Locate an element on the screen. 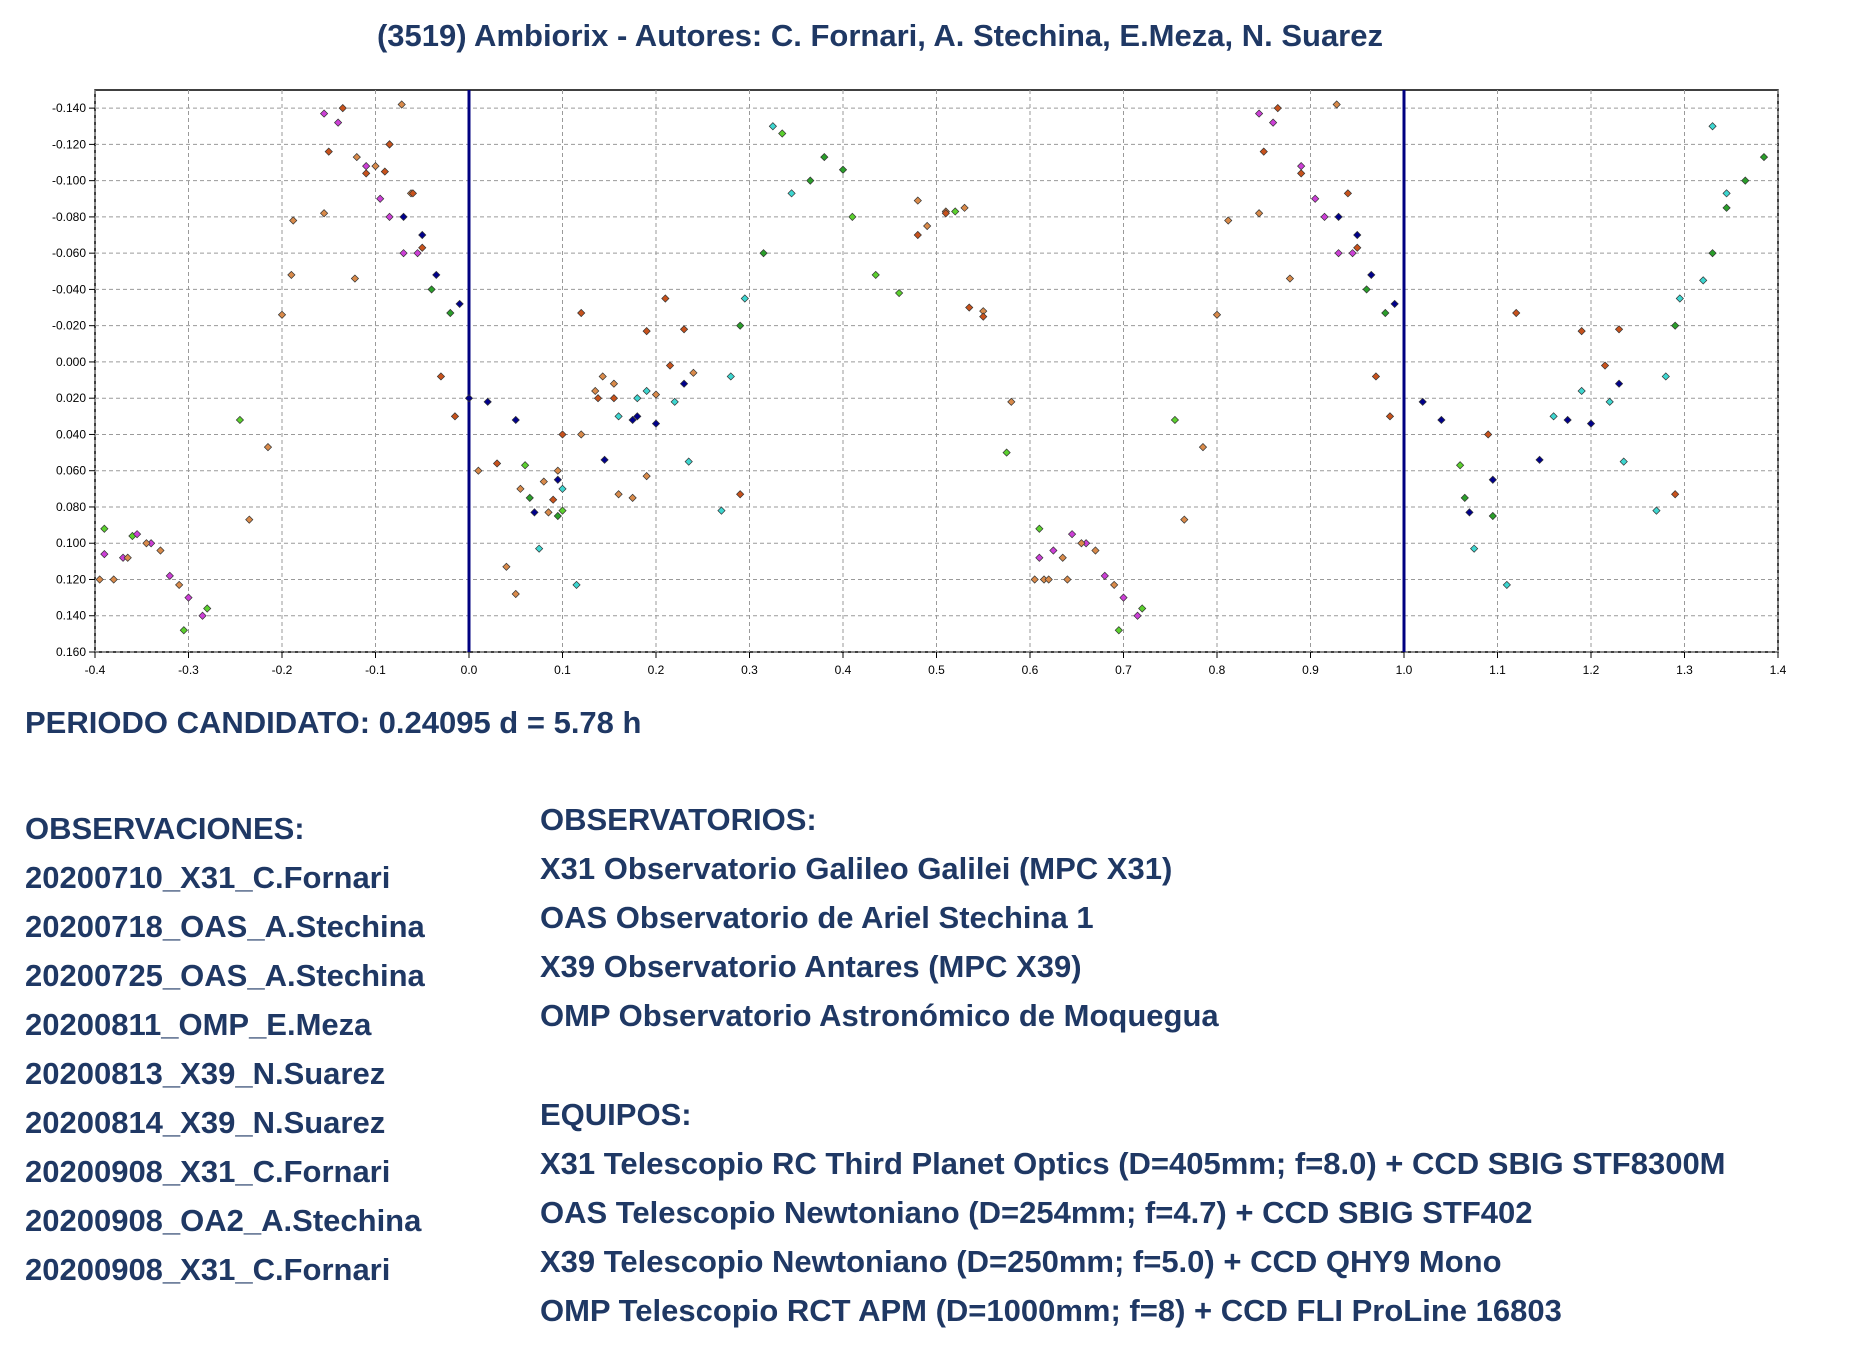 Image resolution: width=1862 pixels, height=1345 pixels. observatorio-item: X39 Observatorio Antares (MPC X39) is located at coordinates (811, 966).